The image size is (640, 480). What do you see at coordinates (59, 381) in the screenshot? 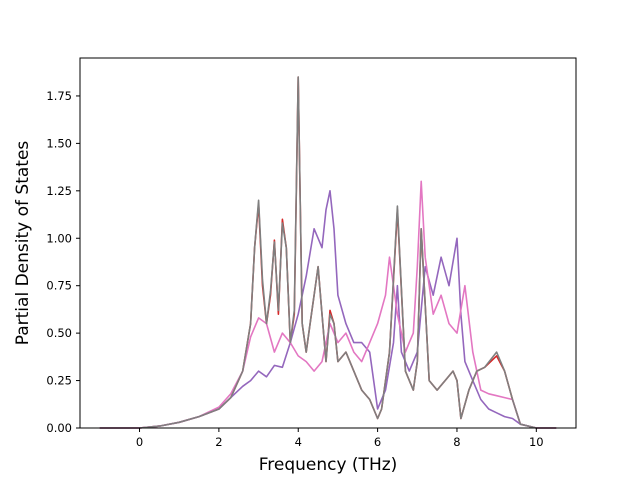
I see `y-tick-label: 0.25` at bounding box center [59, 381].